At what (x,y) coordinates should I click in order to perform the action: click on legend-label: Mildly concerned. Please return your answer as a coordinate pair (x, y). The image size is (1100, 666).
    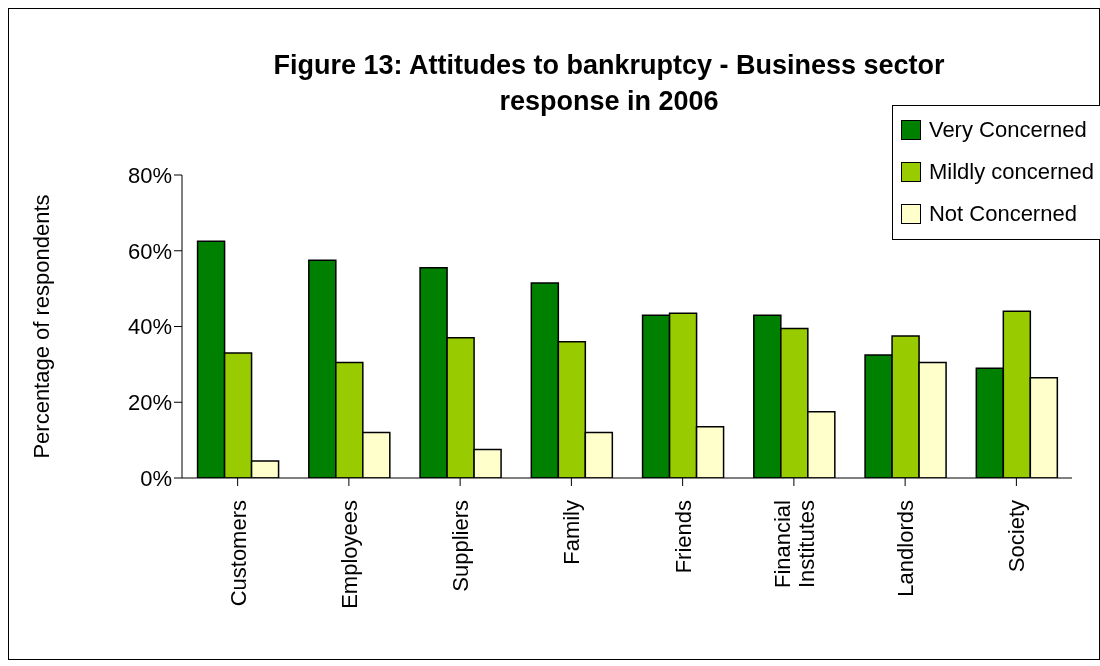
    Looking at the image, I should click on (1011, 172).